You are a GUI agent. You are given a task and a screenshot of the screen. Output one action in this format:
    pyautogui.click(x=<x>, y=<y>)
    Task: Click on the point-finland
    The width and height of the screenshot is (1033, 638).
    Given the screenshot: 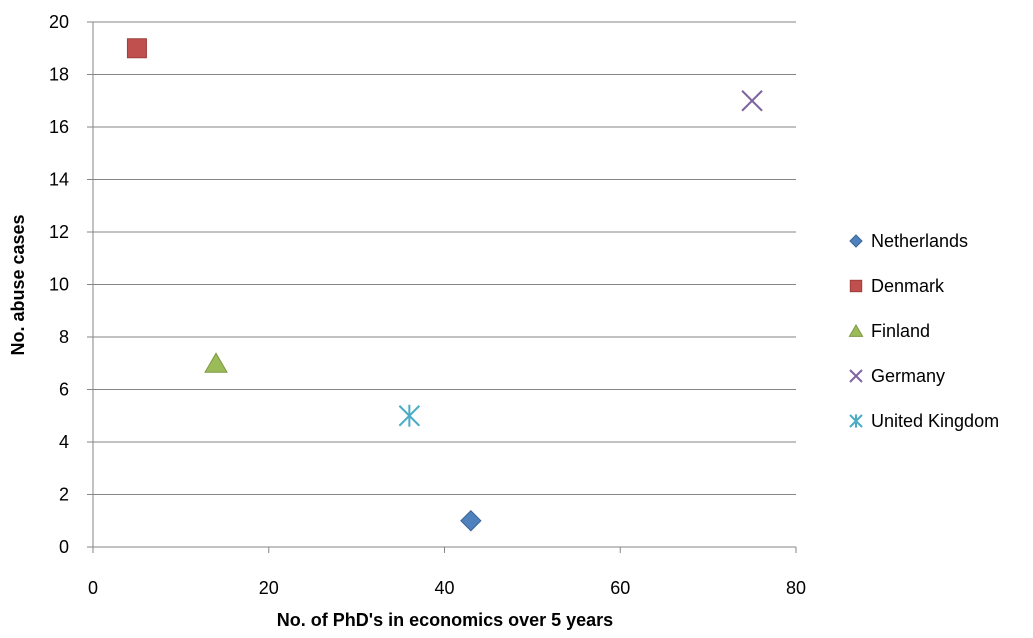 What is the action you would take?
    pyautogui.click(x=216, y=362)
    